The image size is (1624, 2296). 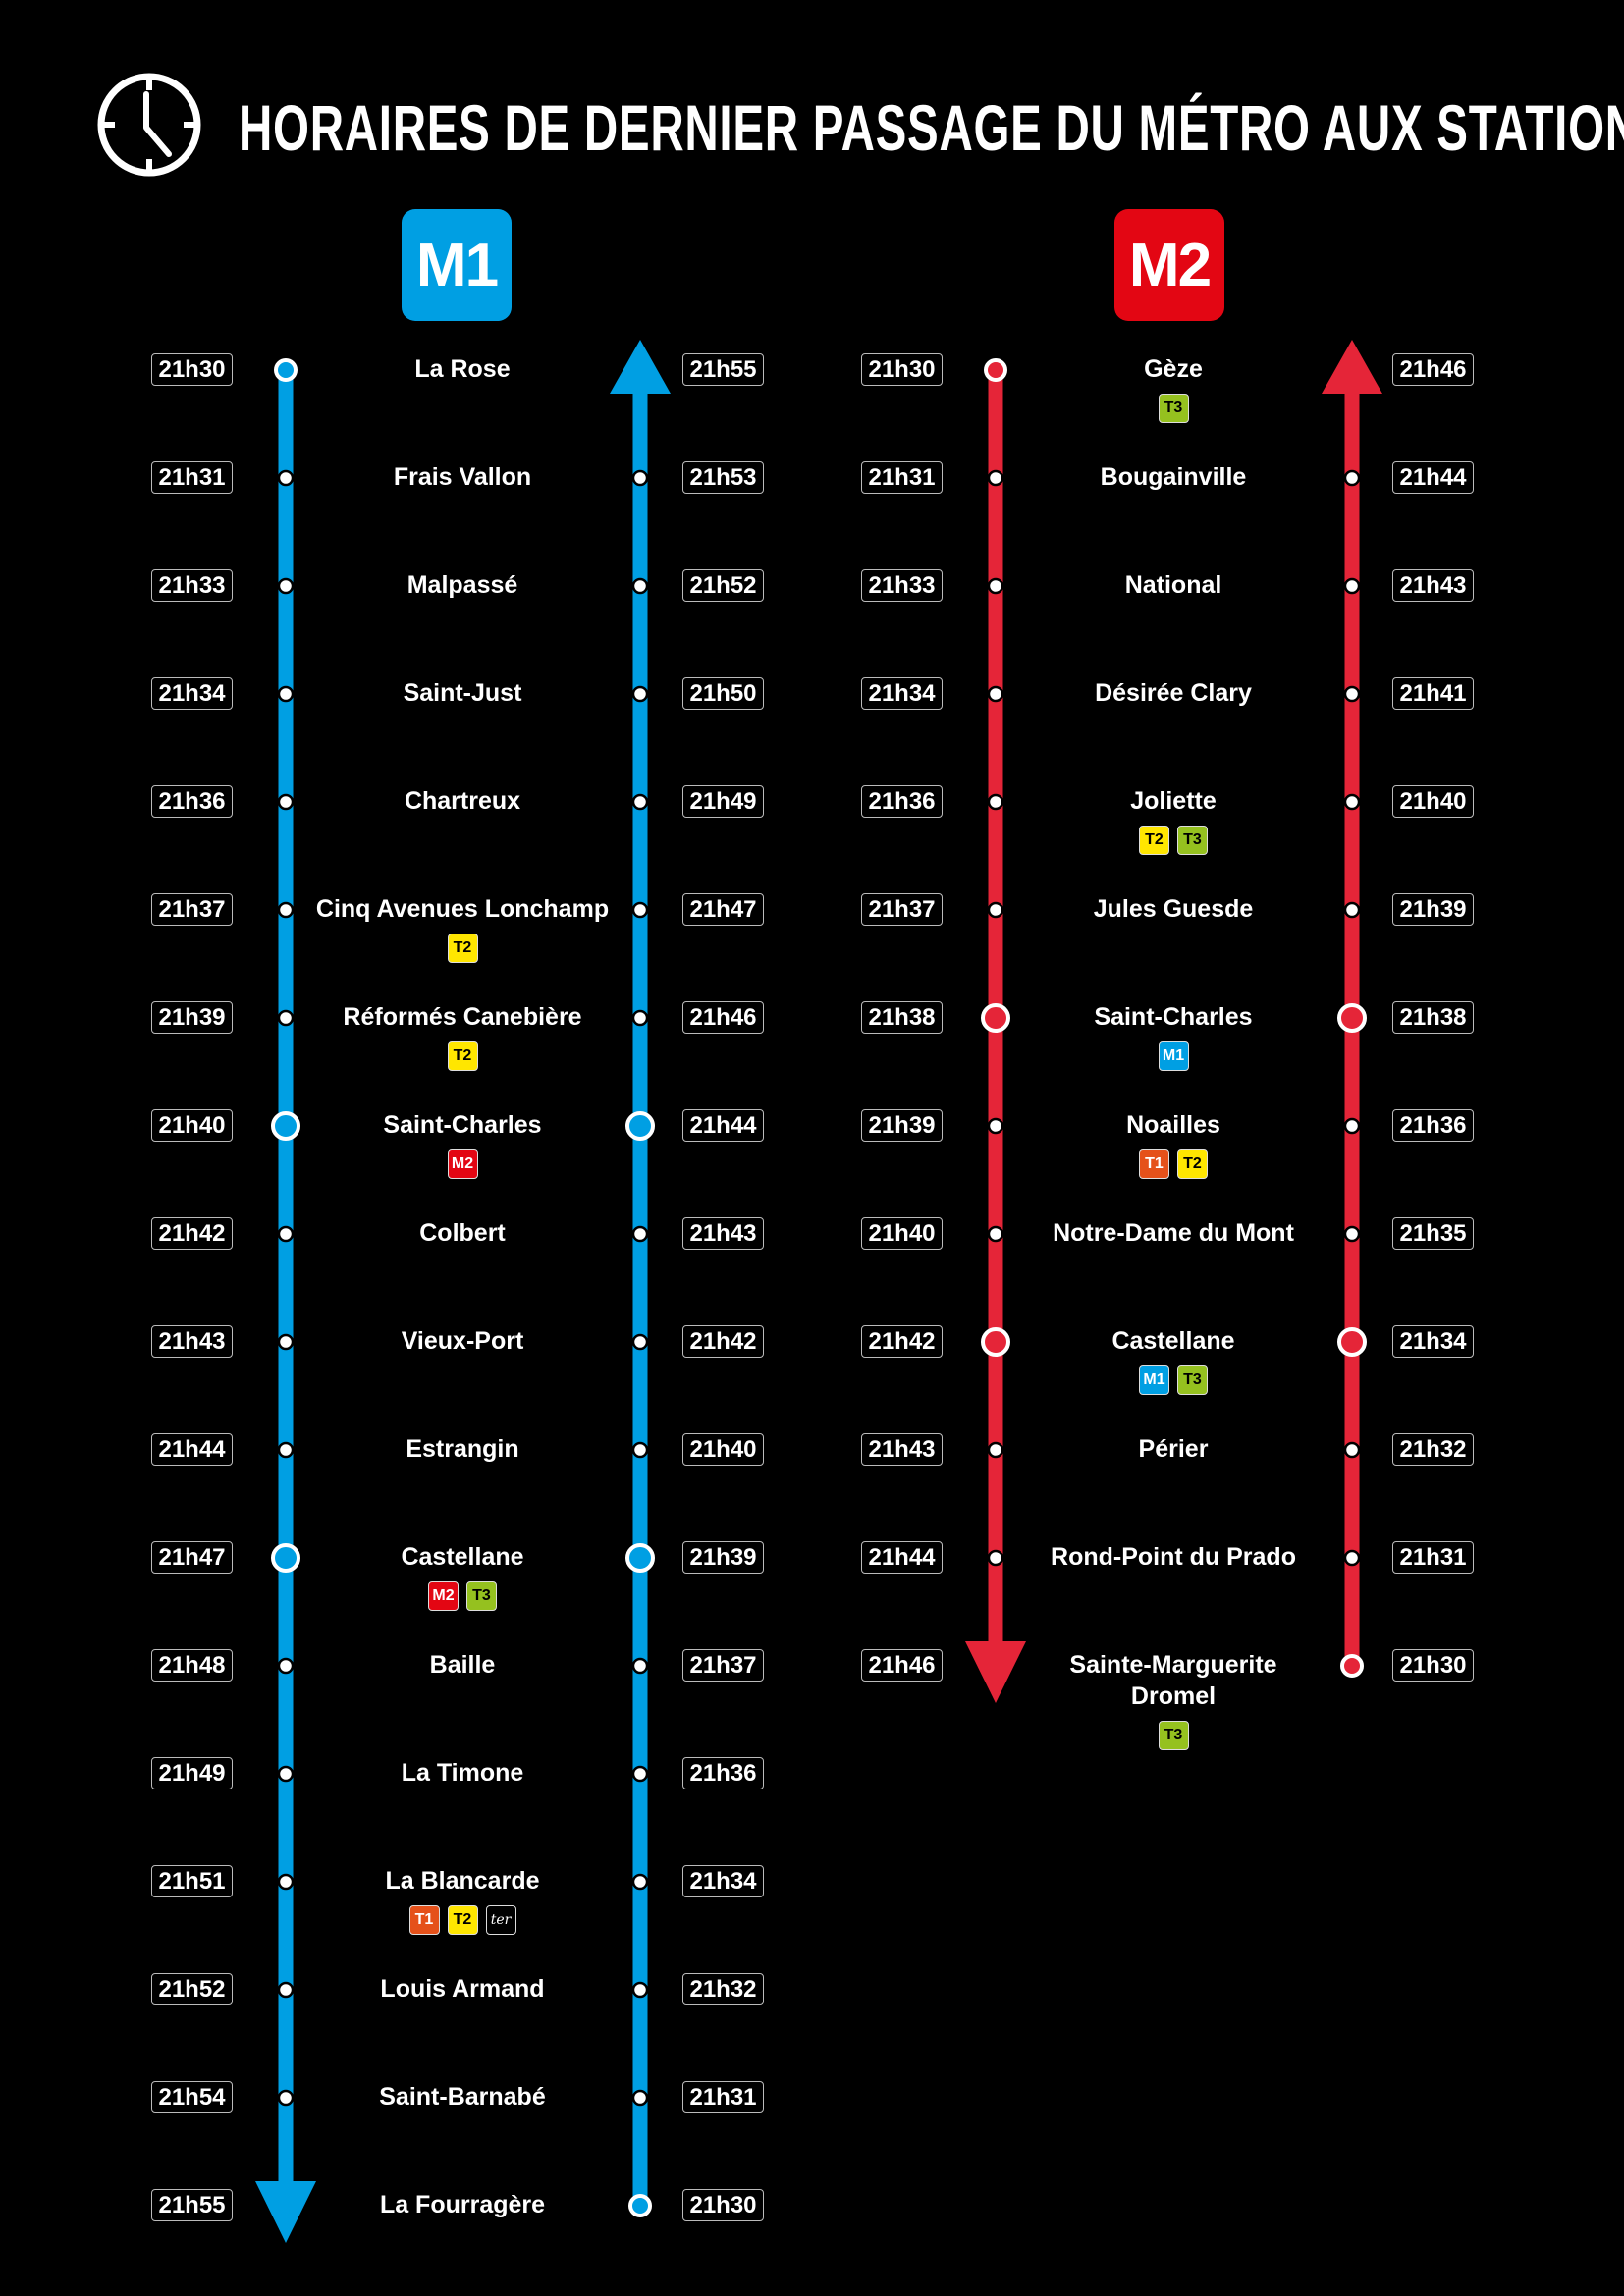 I want to click on time-up-m1: 21h46, so click(x=723, y=1017).